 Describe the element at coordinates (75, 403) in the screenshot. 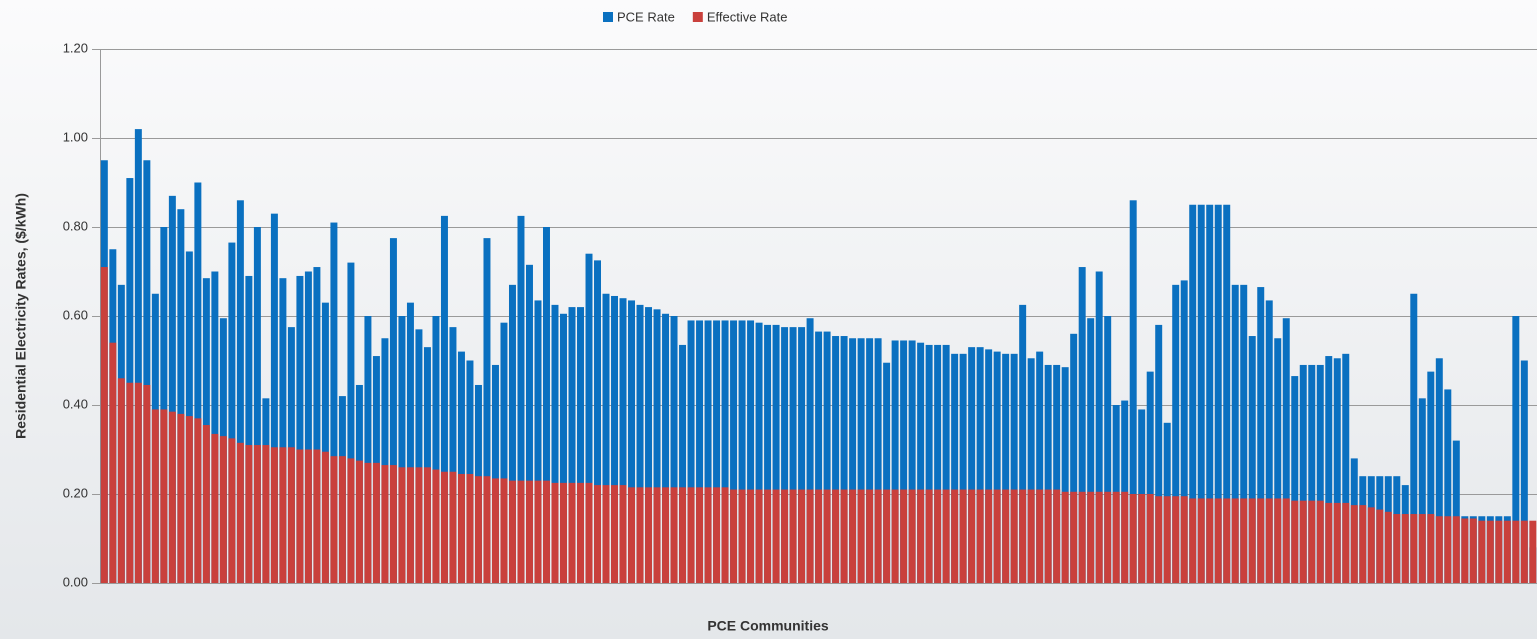

I see `y-tick-label: 0.40` at that location.